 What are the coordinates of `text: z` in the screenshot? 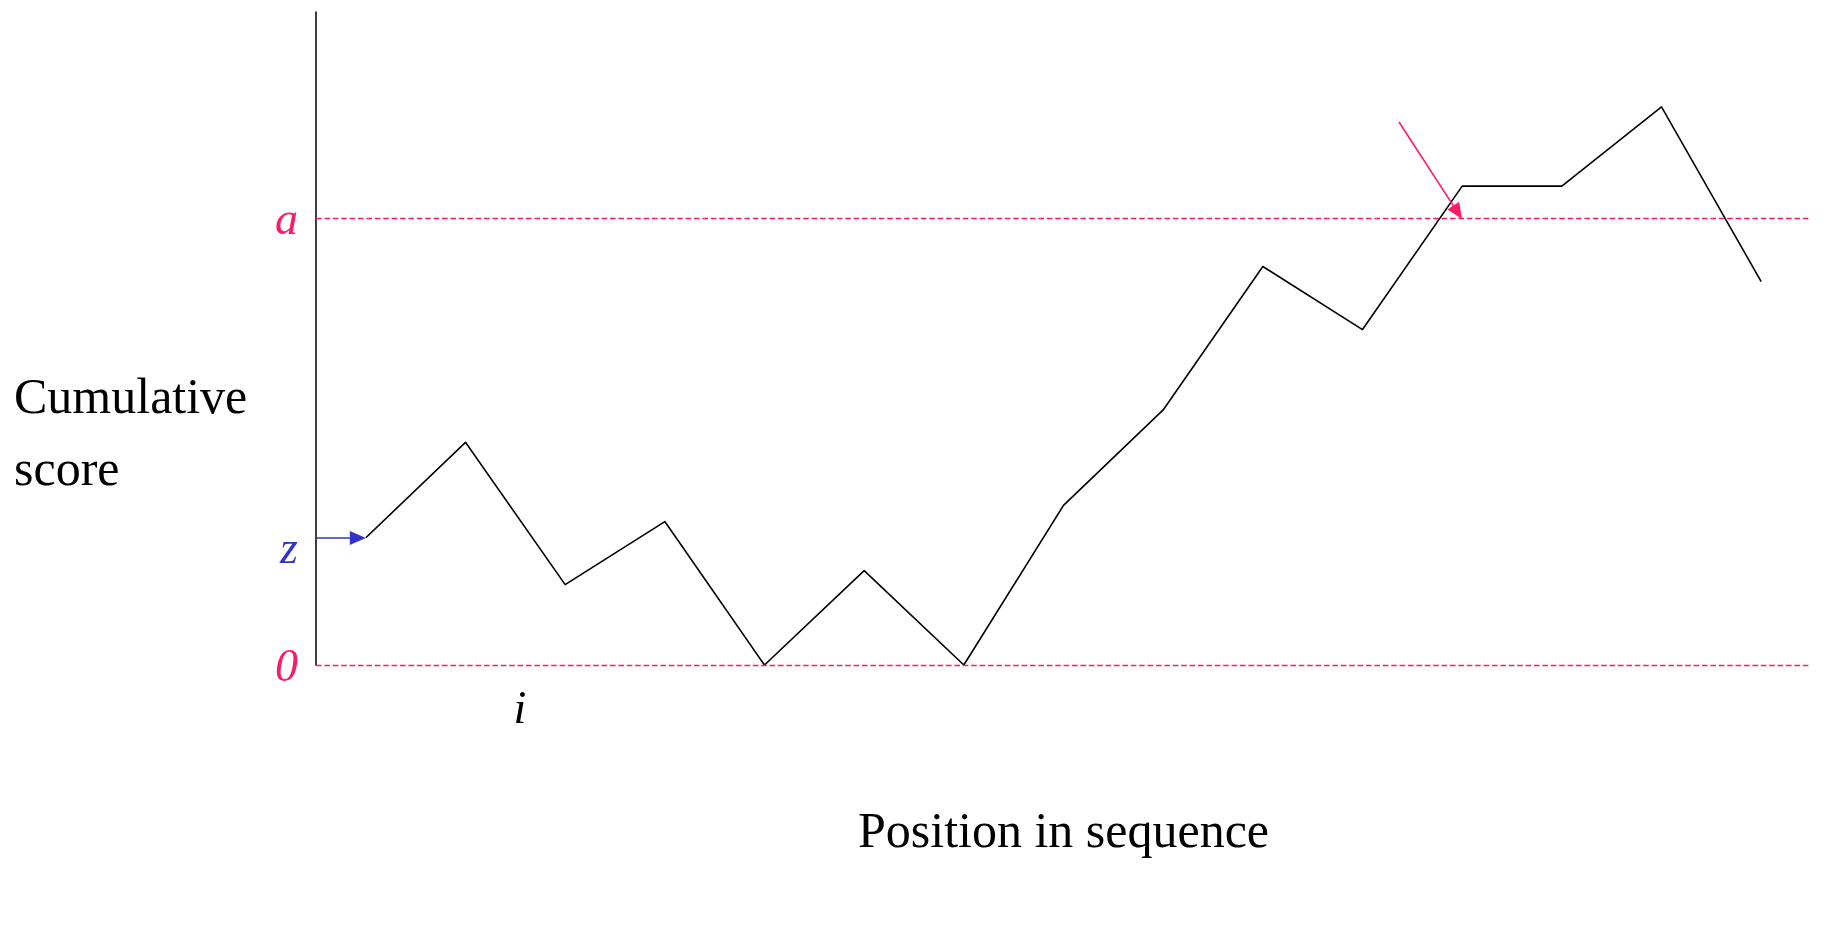 It's located at (289, 548).